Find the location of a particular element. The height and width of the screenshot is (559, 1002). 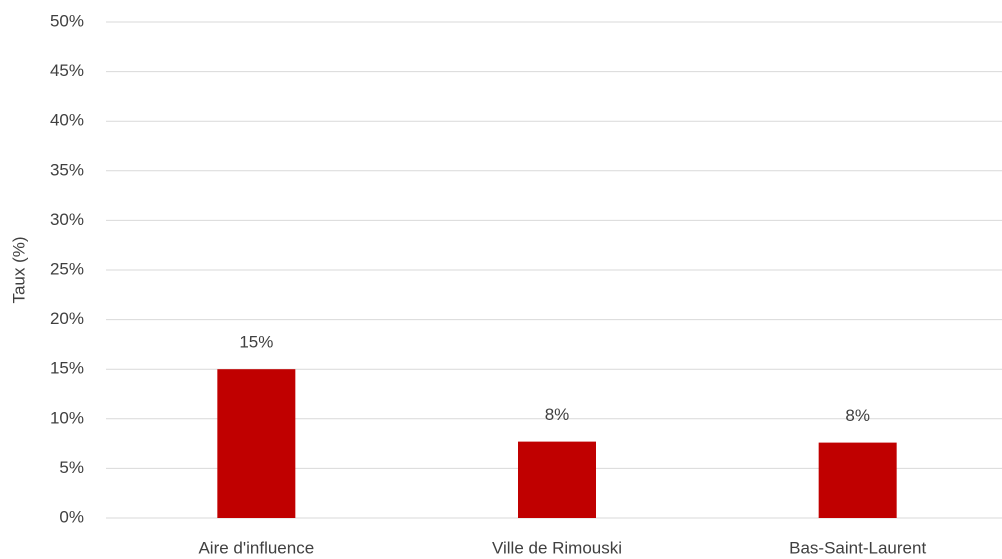

x-tick-label: Aire d'influence is located at coordinates (256, 547).